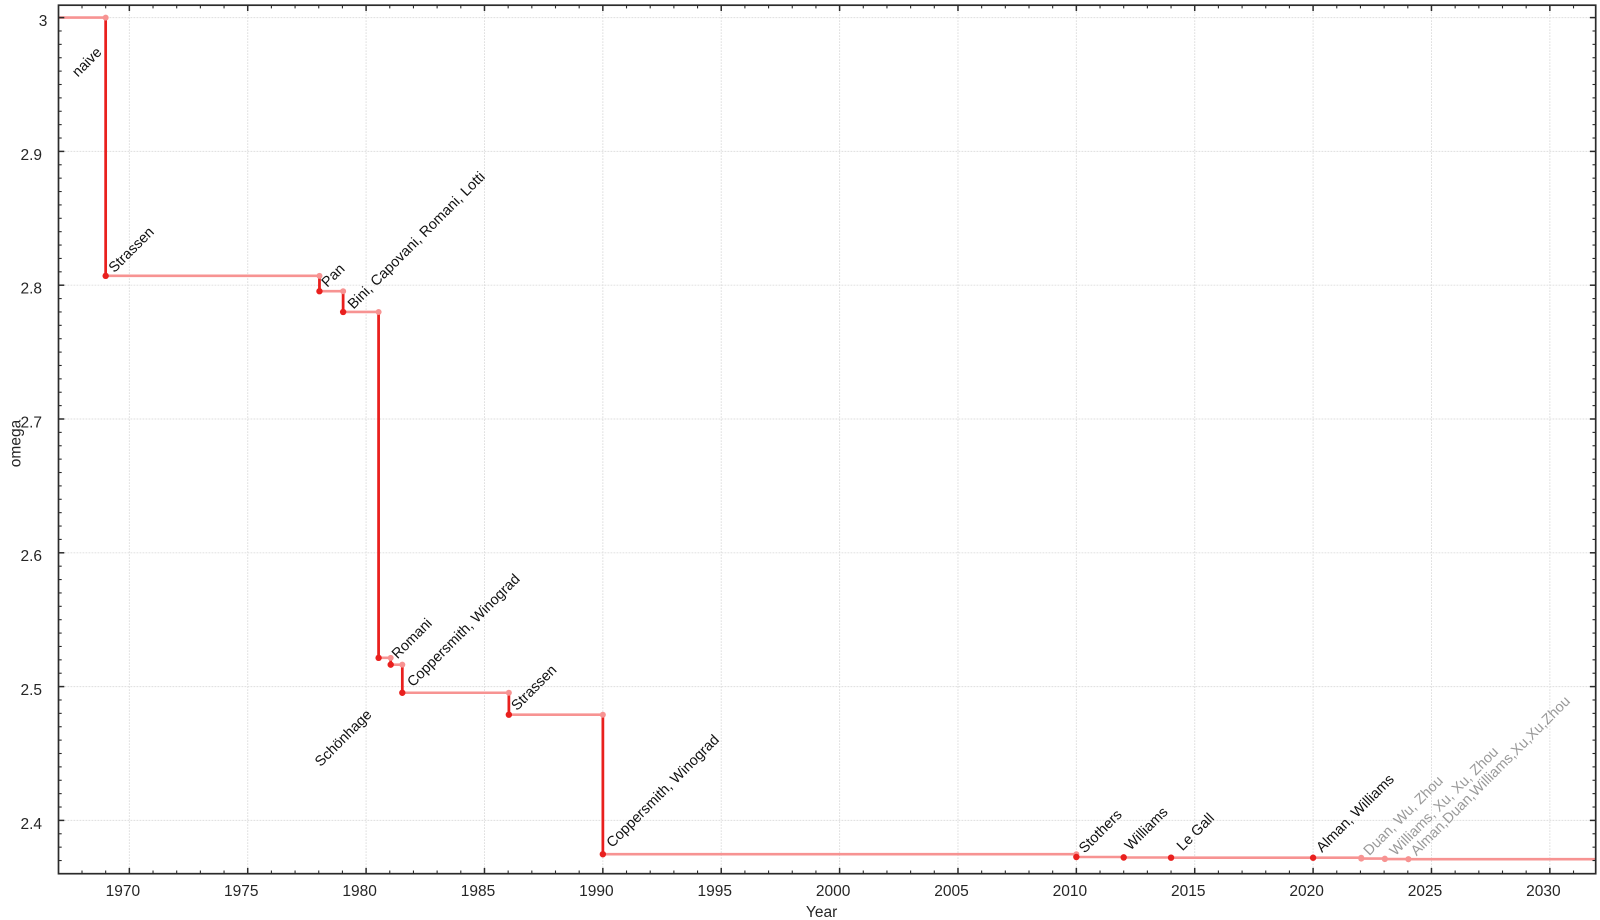 The width and height of the screenshot is (1600, 920). What do you see at coordinates (32, 155) in the screenshot?
I see `svg-text: 2.9` at bounding box center [32, 155].